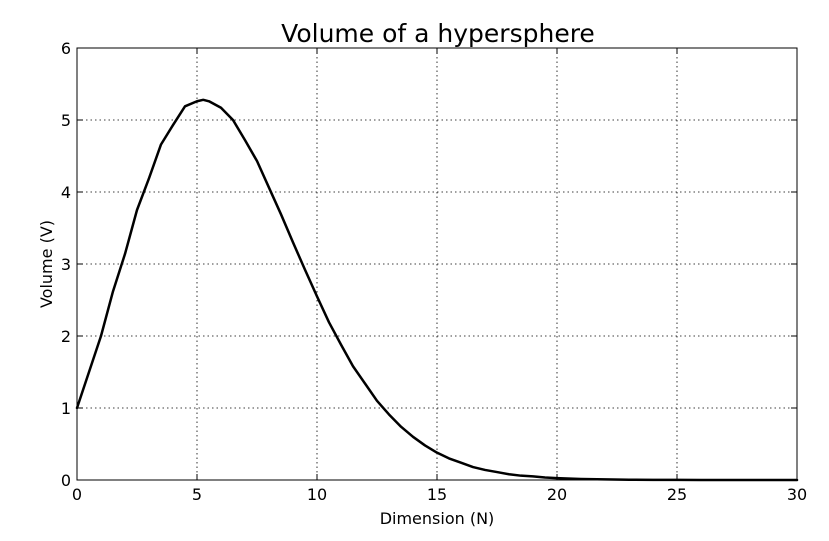 Image resolution: width=829 pixels, height=541 pixels. What do you see at coordinates (66, 408) in the screenshot?
I see `y-tick-label: 1` at bounding box center [66, 408].